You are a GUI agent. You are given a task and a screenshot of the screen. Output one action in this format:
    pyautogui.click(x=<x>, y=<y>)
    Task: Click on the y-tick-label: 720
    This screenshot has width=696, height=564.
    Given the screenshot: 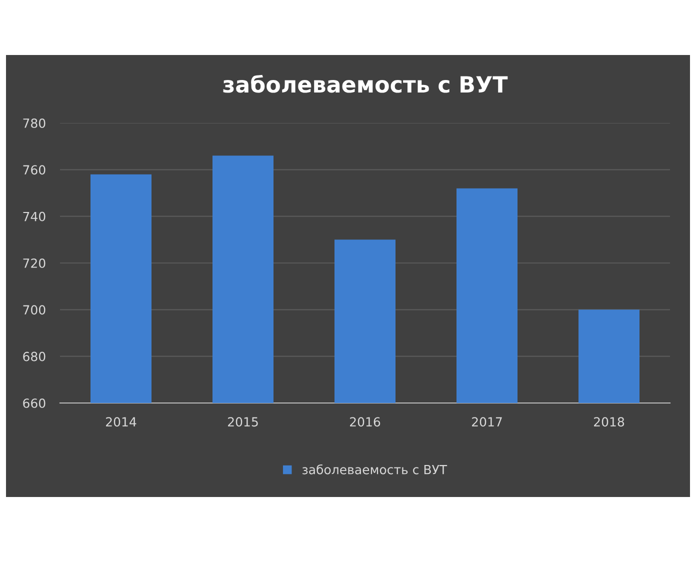 What is the action you would take?
    pyautogui.click(x=34, y=263)
    